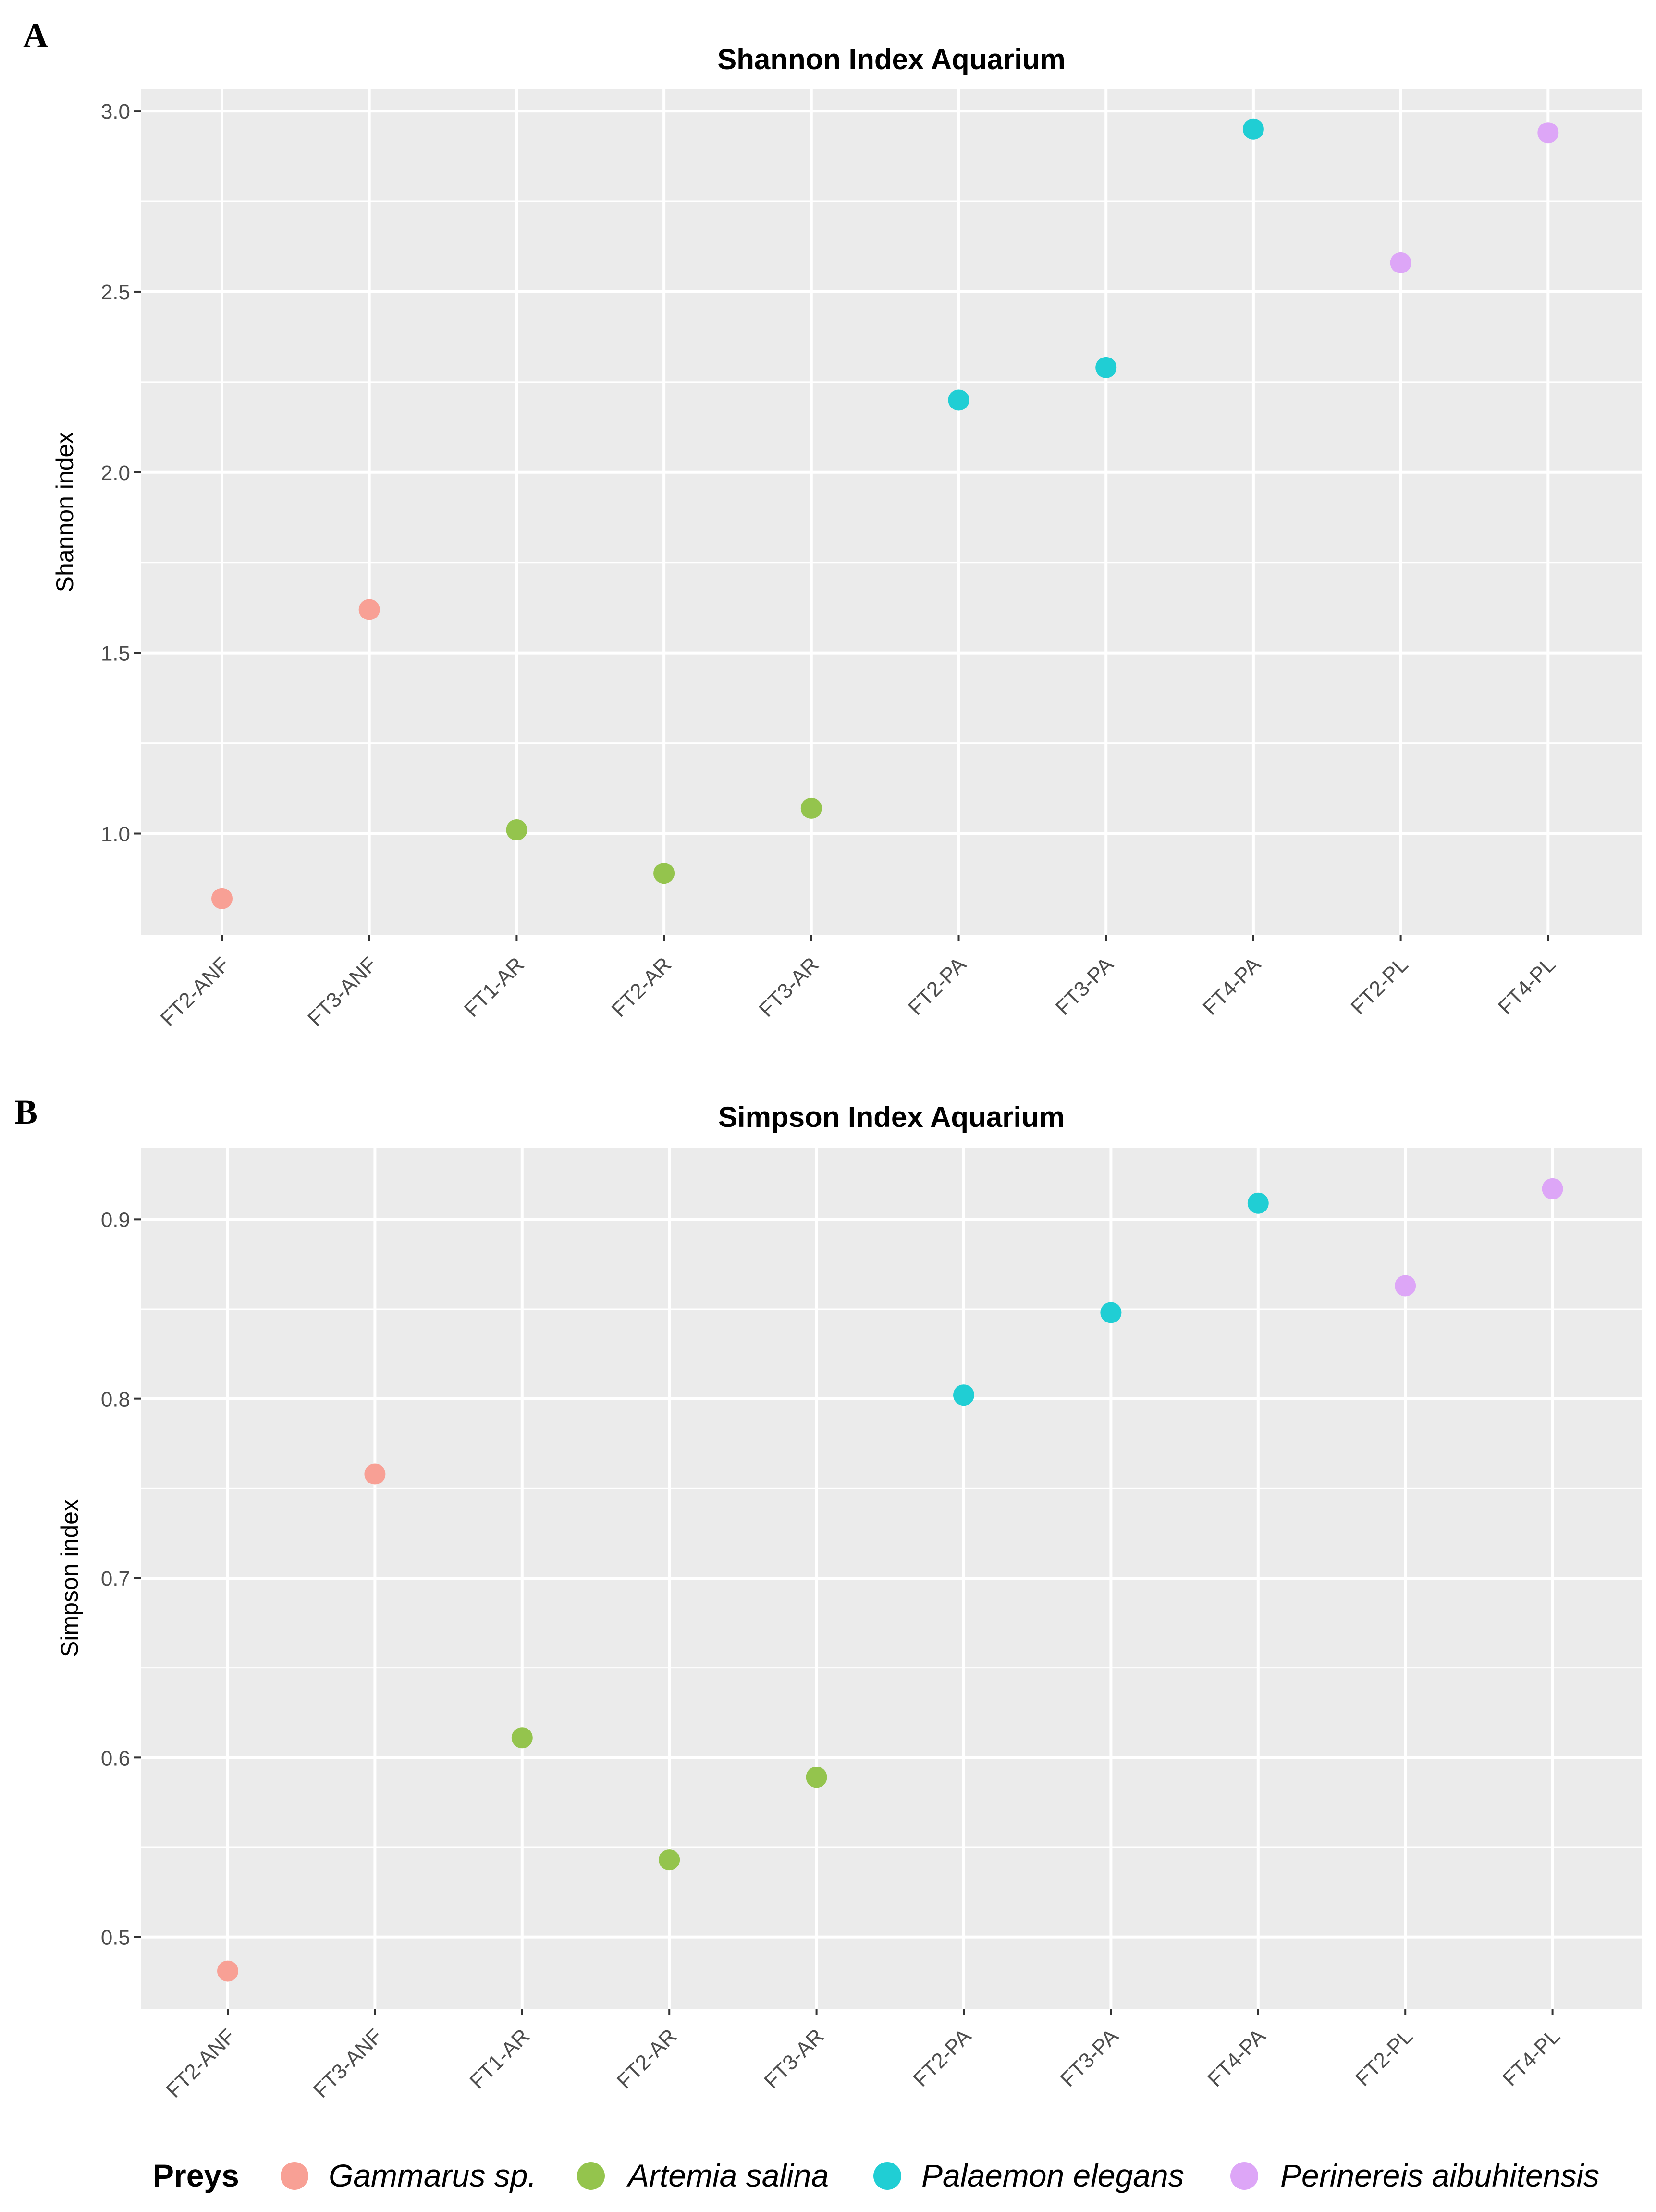 This screenshot has width=1656, height=2212. What do you see at coordinates (64, 512) in the screenshot?
I see `y-axis-label: Shannon index` at bounding box center [64, 512].